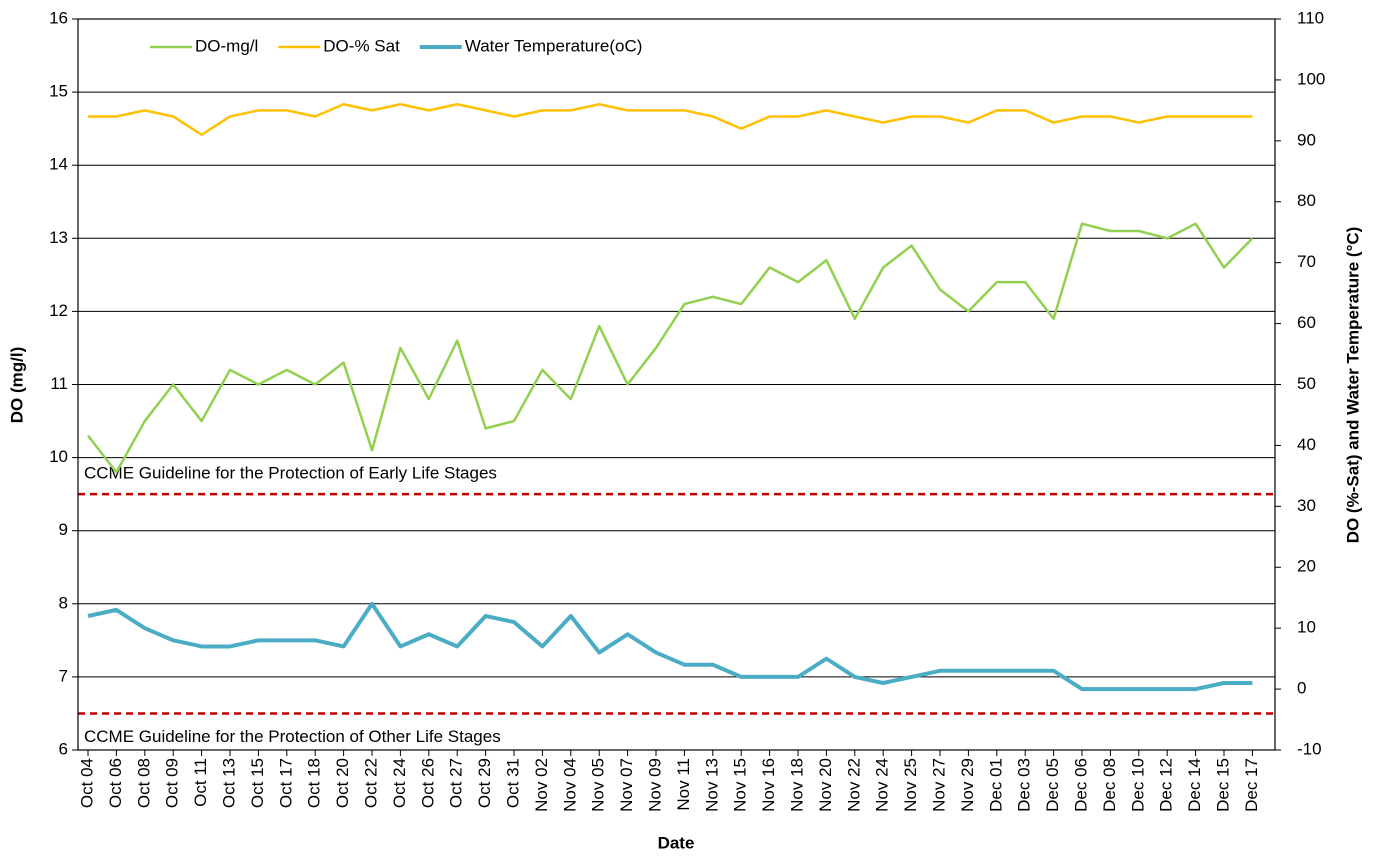  What do you see at coordinates (967, 785) in the screenshot?
I see `x-tick-label: Nov 29` at bounding box center [967, 785].